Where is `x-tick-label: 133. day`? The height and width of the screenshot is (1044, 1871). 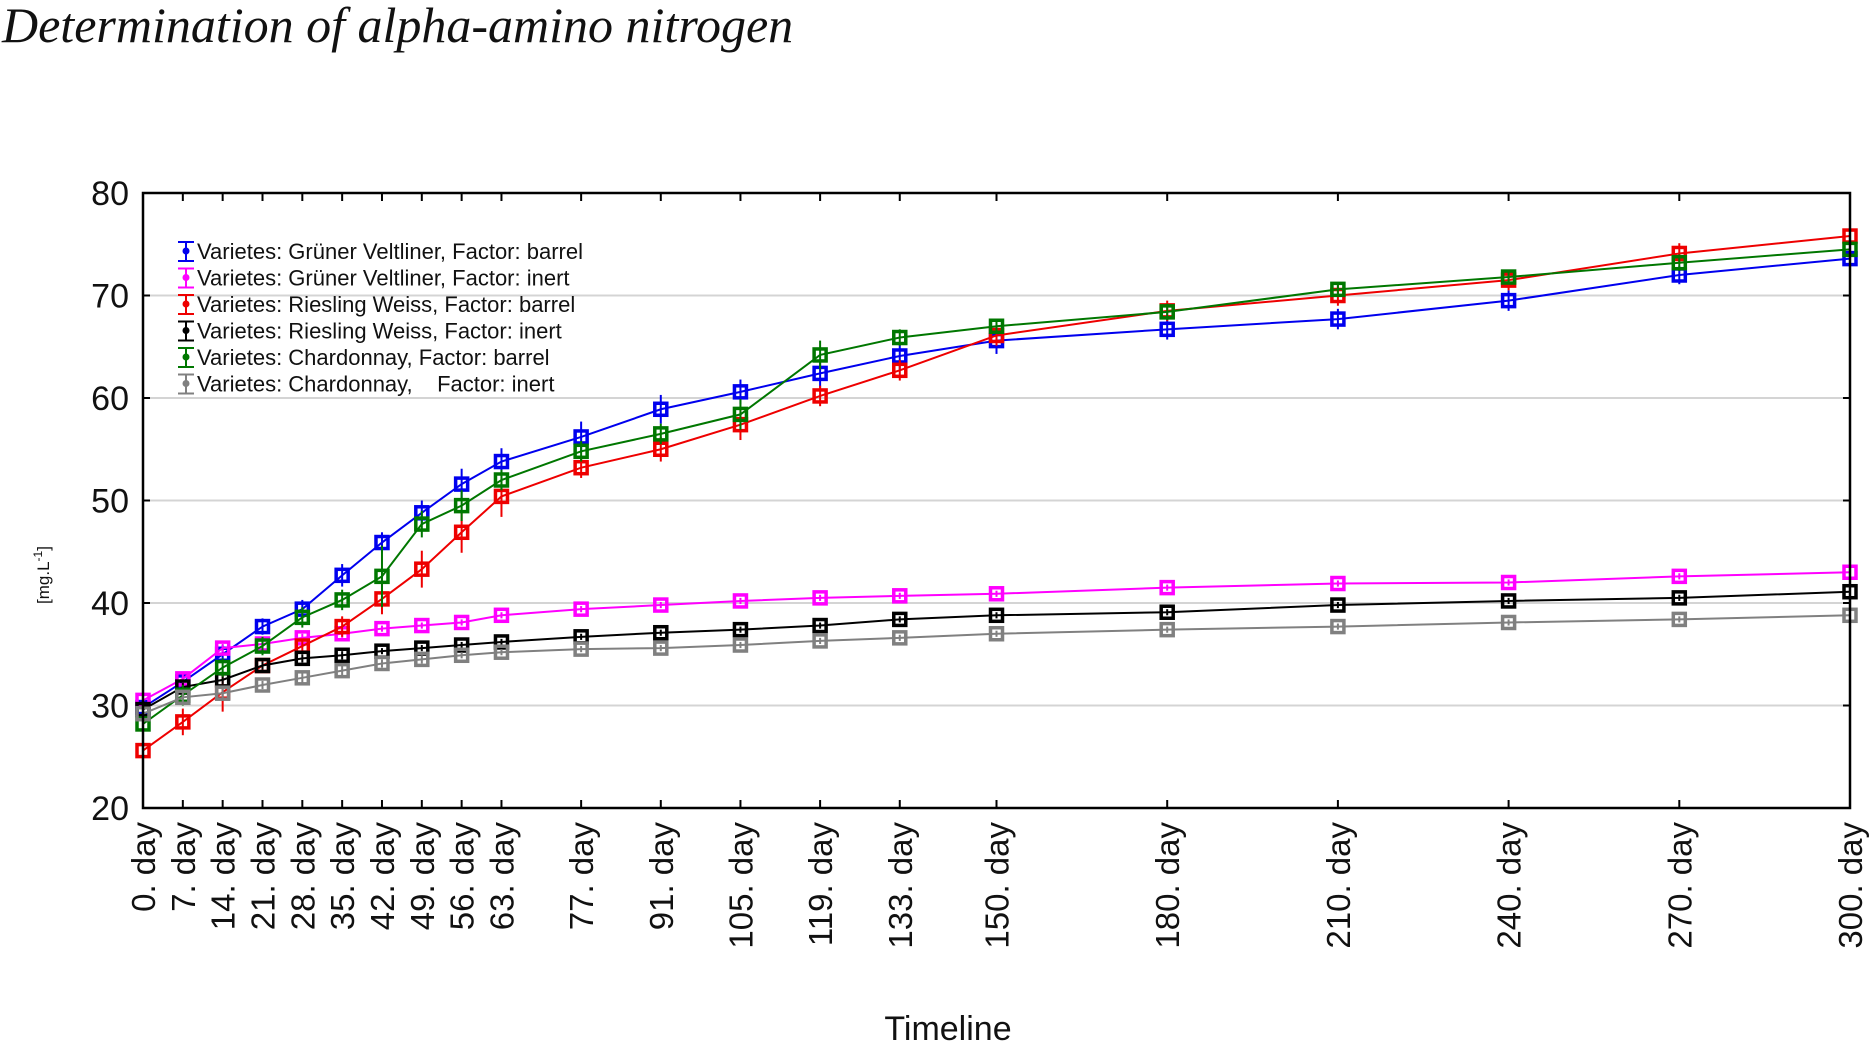 x-tick-label: 133. day is located at coordinates (900, 885).